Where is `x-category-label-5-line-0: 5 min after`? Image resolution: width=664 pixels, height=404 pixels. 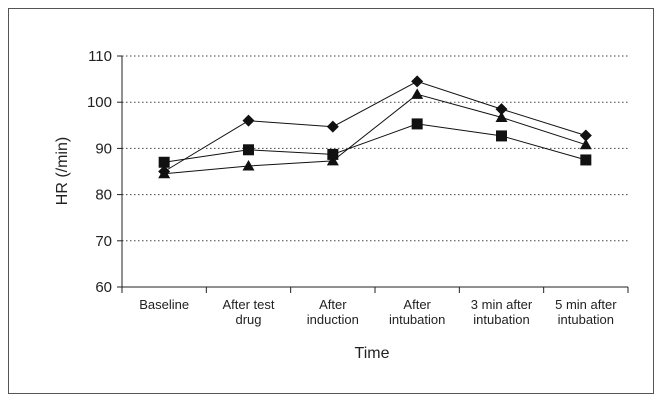
x-category-label-5-line-0: 5 min after is located at coordinates (586, 304).